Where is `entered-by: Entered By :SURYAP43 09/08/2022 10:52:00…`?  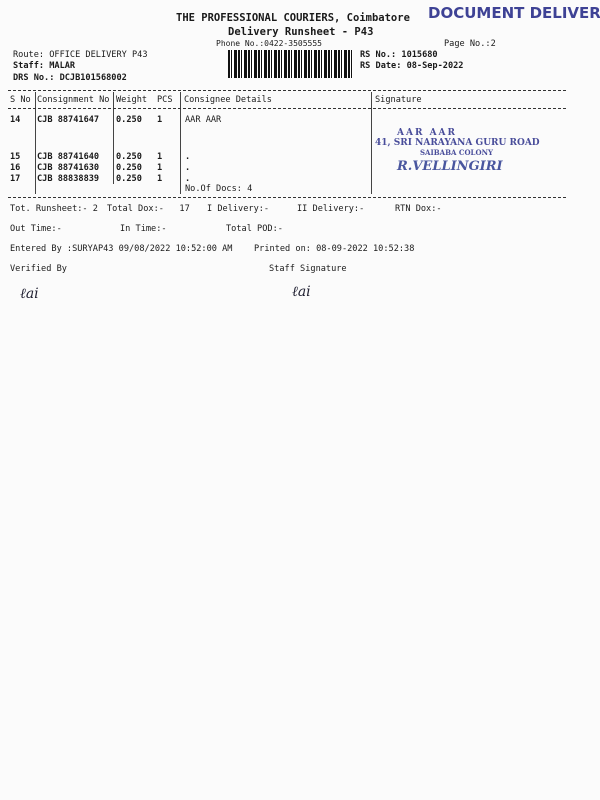
entered-by: Entered By :SURYAP43 09/08/2022 10:52:00… is located at coordinates (121, 249).